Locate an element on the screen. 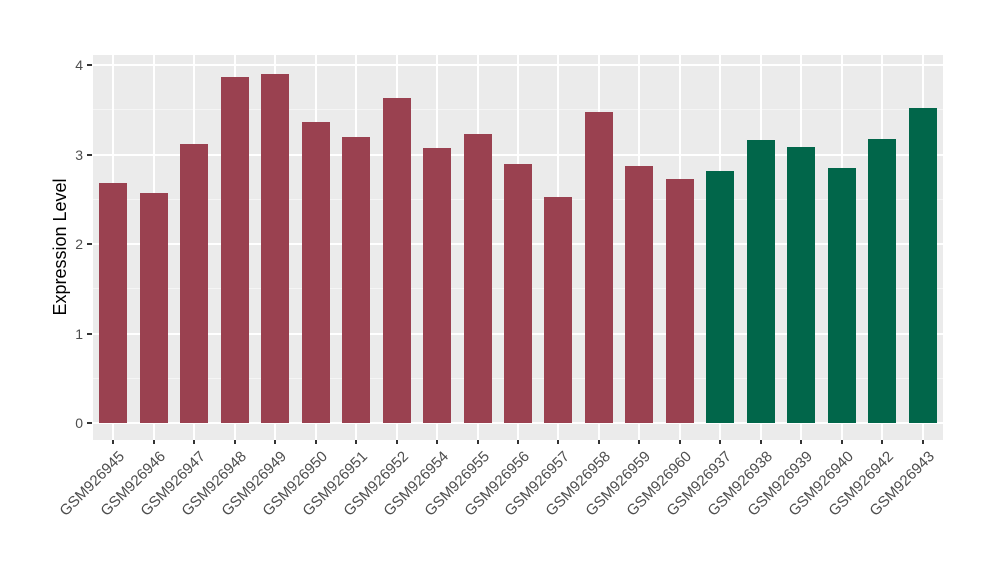 The height and width of the screenshot is (580, 1000). bar-GSM926955 is located at coordinates (477, 278).